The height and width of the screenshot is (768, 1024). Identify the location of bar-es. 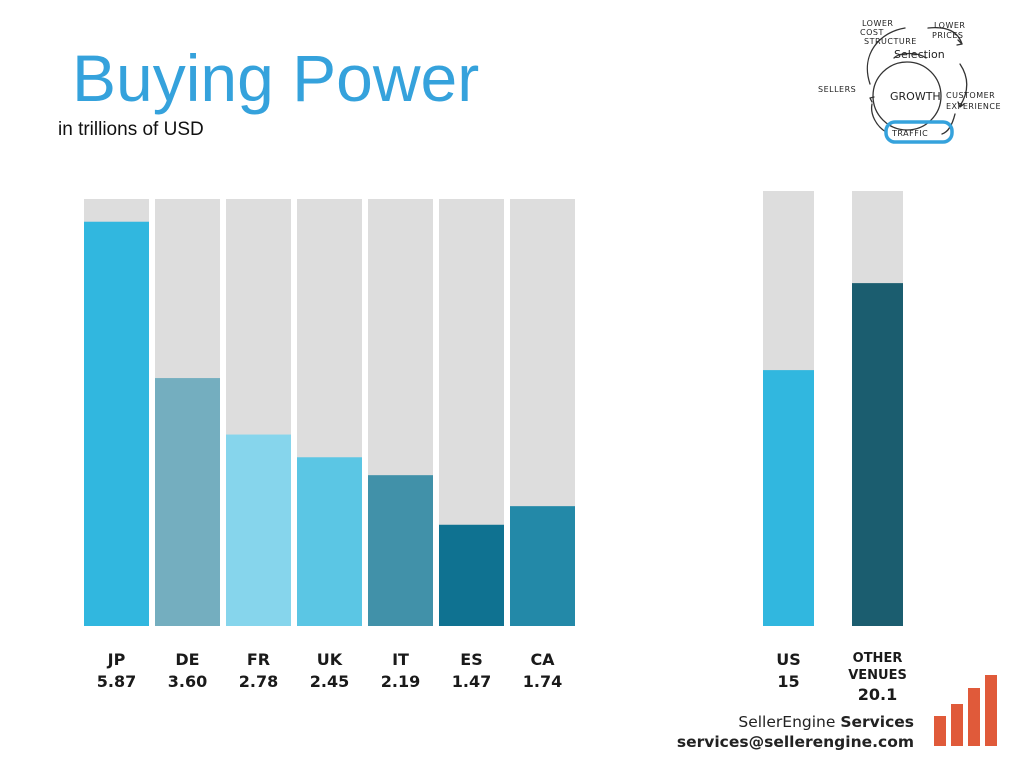
(471, 575).